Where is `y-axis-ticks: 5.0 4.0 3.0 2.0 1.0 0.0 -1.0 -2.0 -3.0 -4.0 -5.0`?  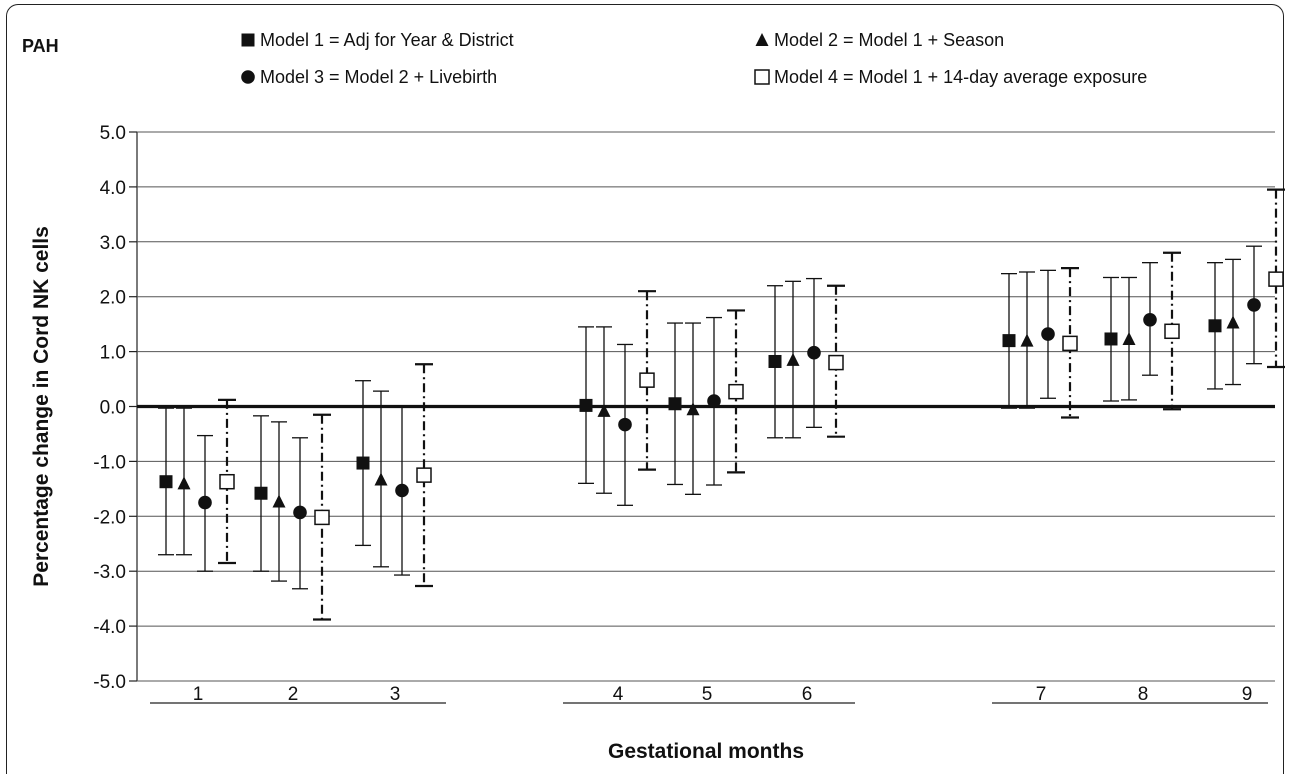
y-axis-ticks: 5.0 4.0 3.0 2.0 1.0 0.0 -1.0 -2.0 -3.0 -4.0 -5.0 is located at coordinates (115, 408).